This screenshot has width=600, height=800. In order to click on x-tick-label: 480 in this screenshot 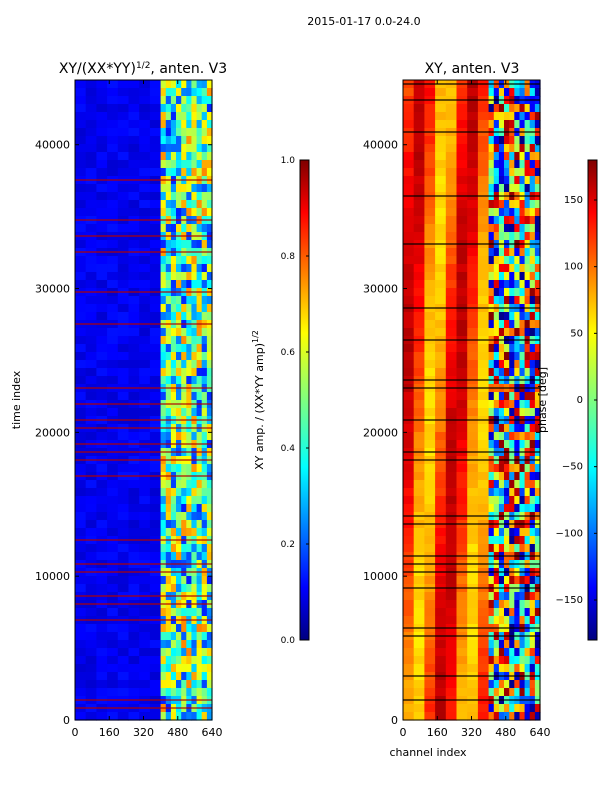, I will do `click(505, 732)`.